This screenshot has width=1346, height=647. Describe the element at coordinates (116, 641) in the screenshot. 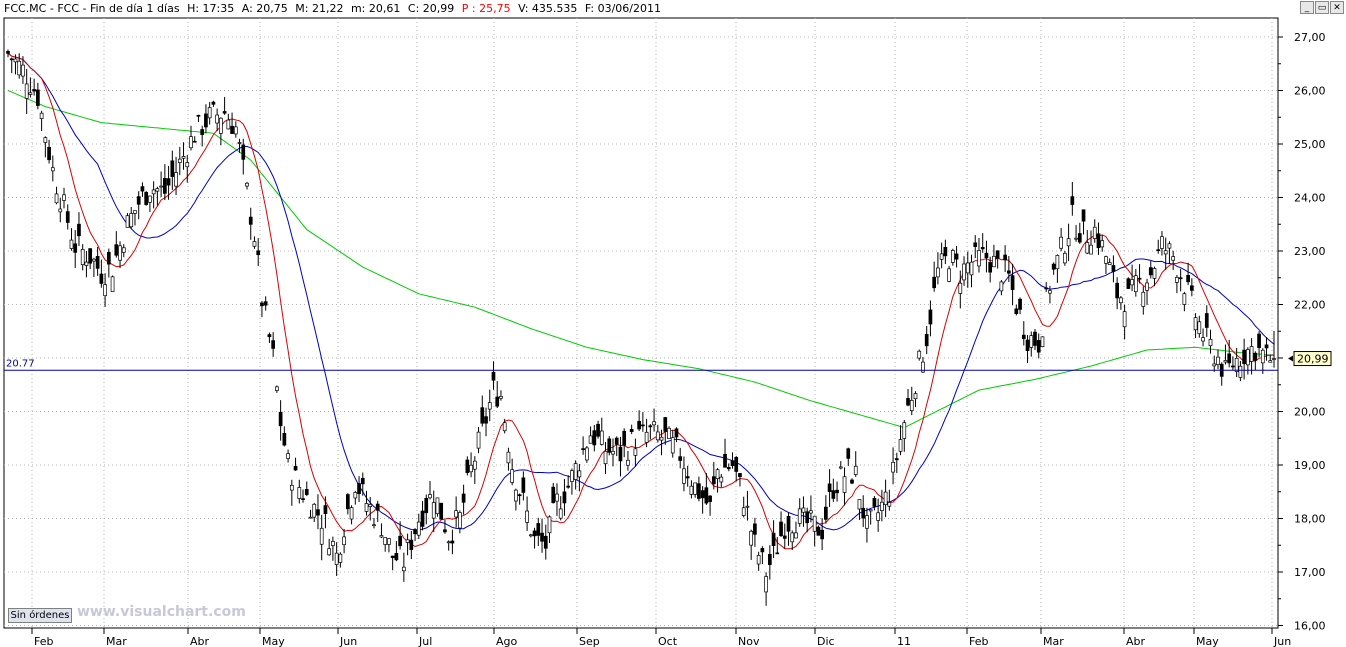

I see `x-tick-label: Mar` at that location.